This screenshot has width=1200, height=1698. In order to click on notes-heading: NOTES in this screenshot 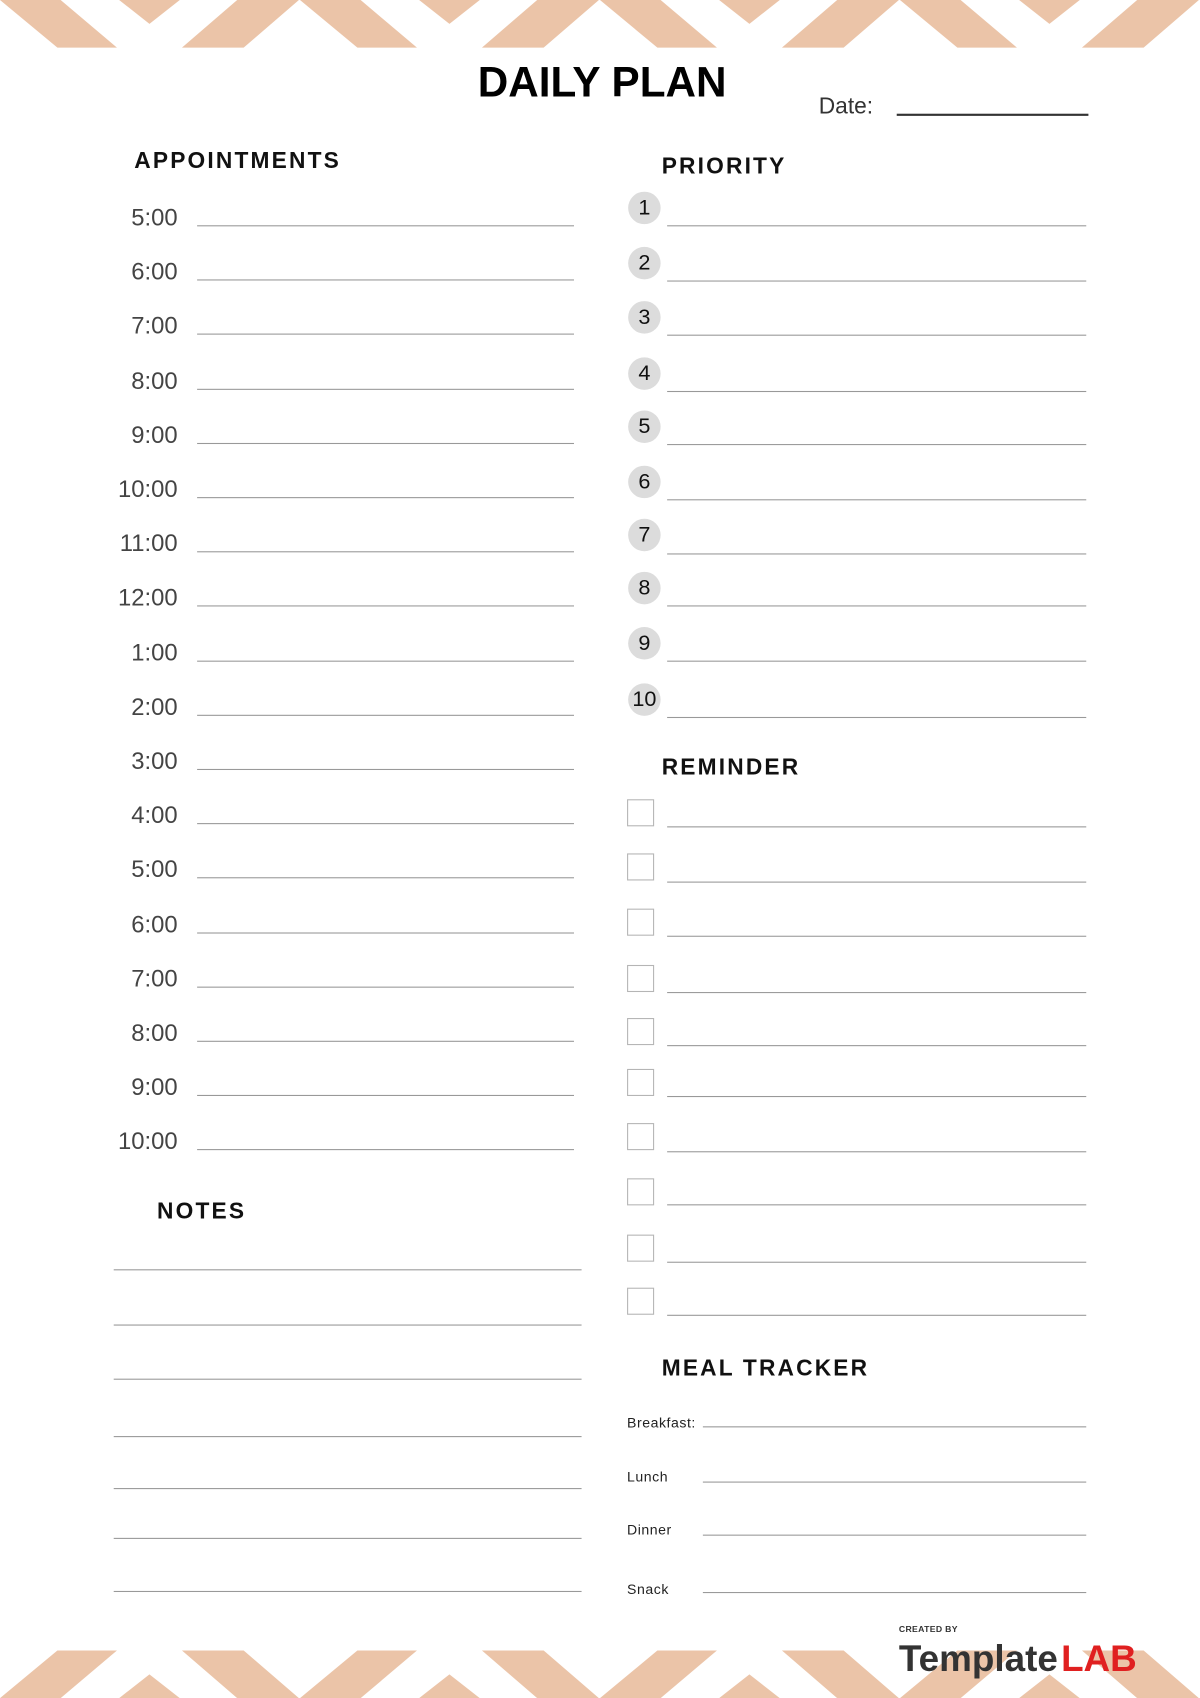, I will do `click(202, 1211)`.